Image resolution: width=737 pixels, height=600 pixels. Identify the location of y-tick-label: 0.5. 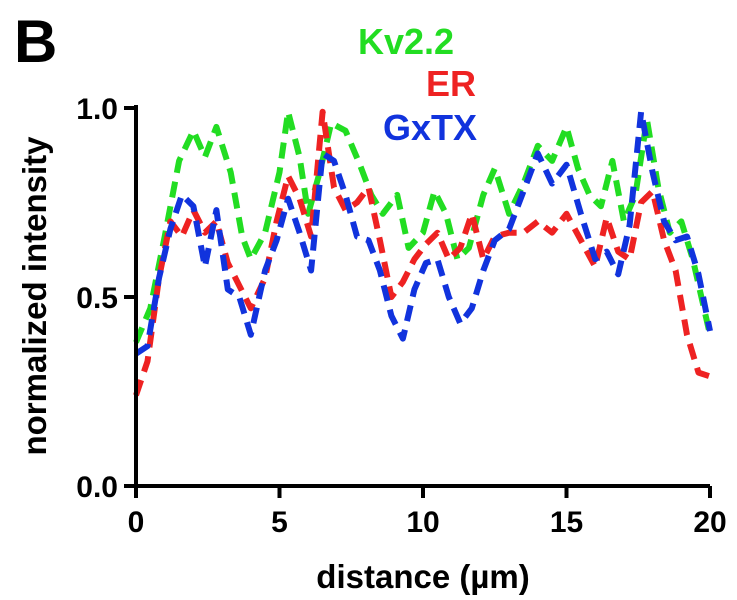
(97, 298).